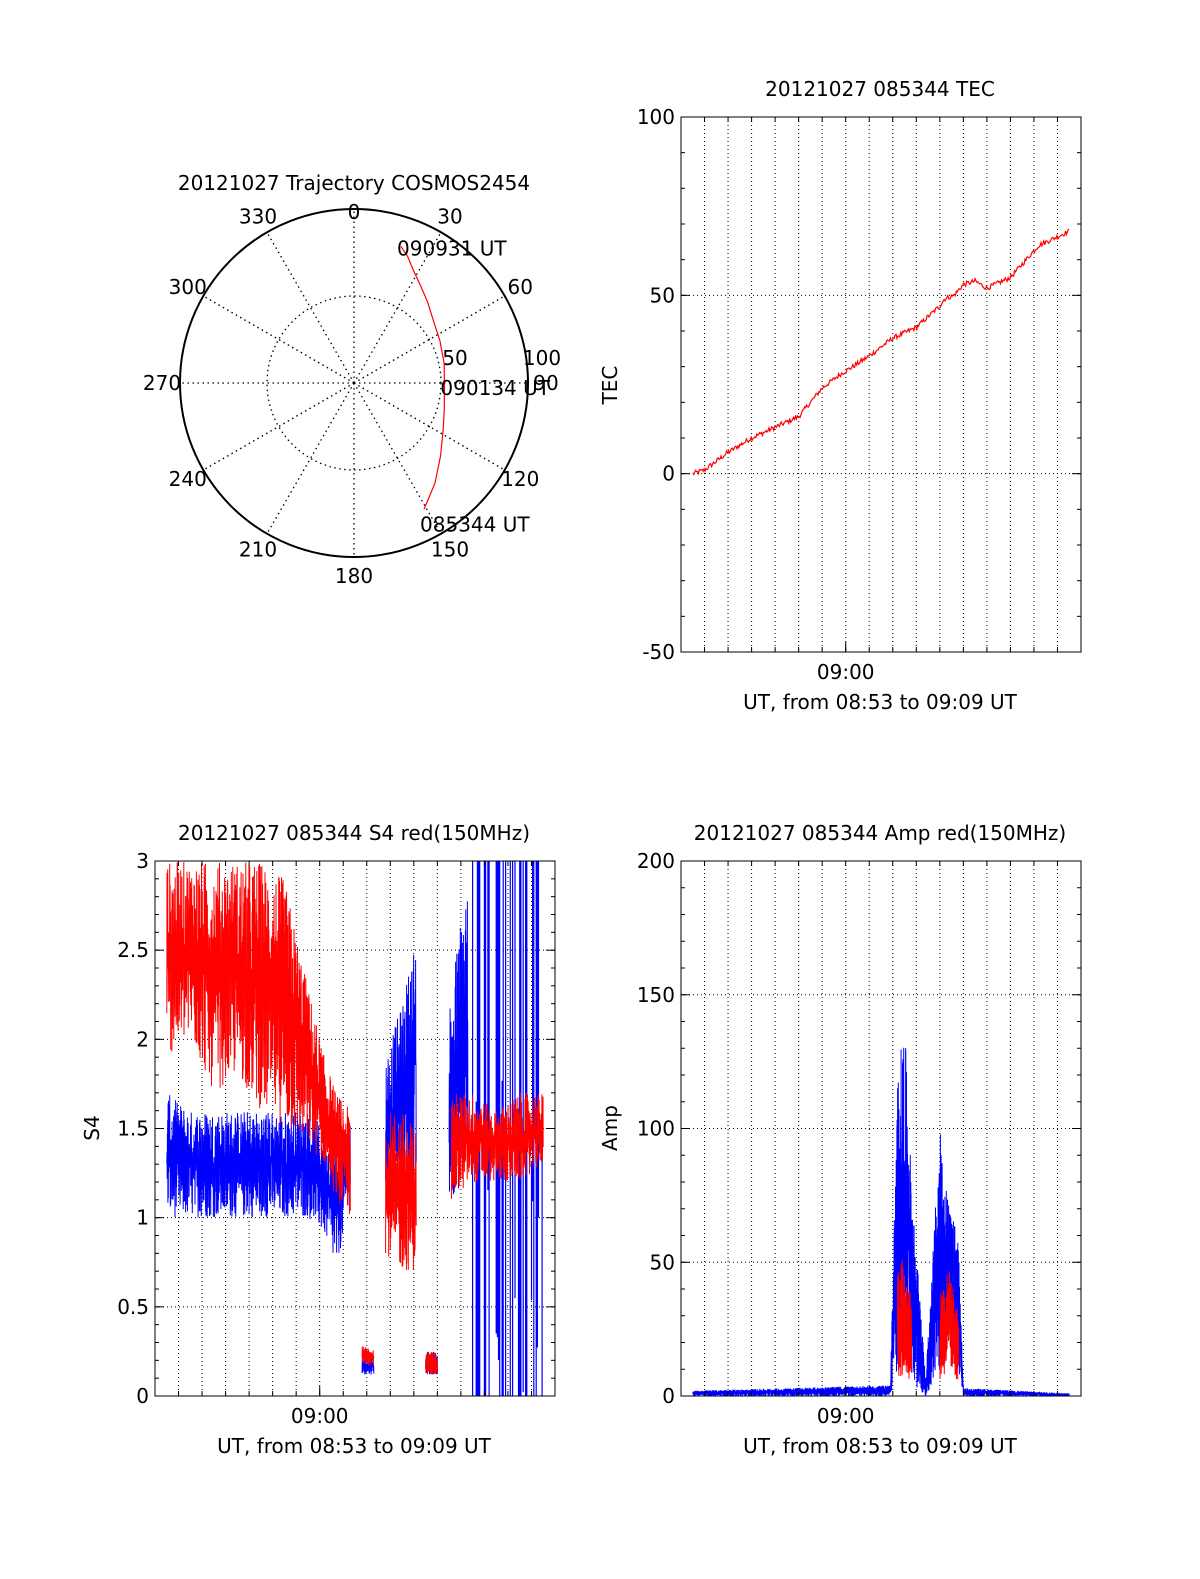 This screenshot has width=1200, height=1579. I want to click on amp-xlabel: UT, from 08:53 to 09:09 UT, so click(880, 1446).